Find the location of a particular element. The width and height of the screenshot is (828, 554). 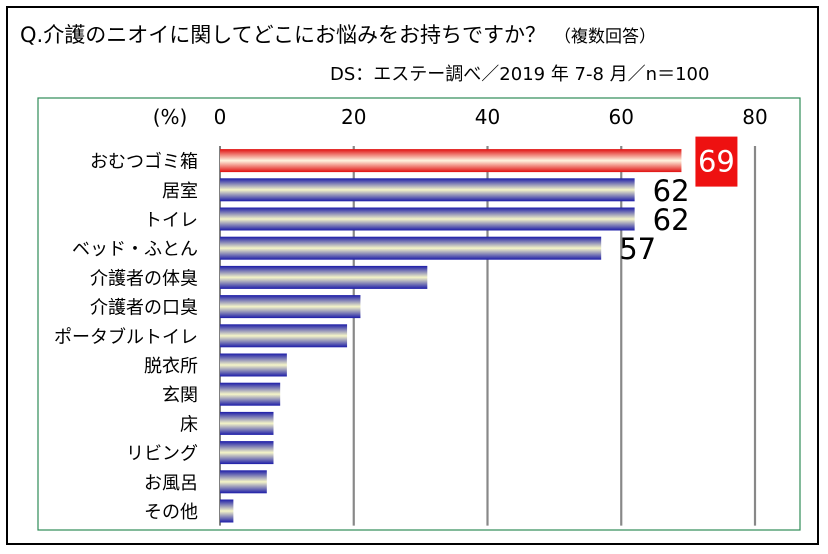

chart-title: Q.介護のニオイに関してどこにお悩みをお持ちですか？ （複数回答） is located at coordinates (338, 34).